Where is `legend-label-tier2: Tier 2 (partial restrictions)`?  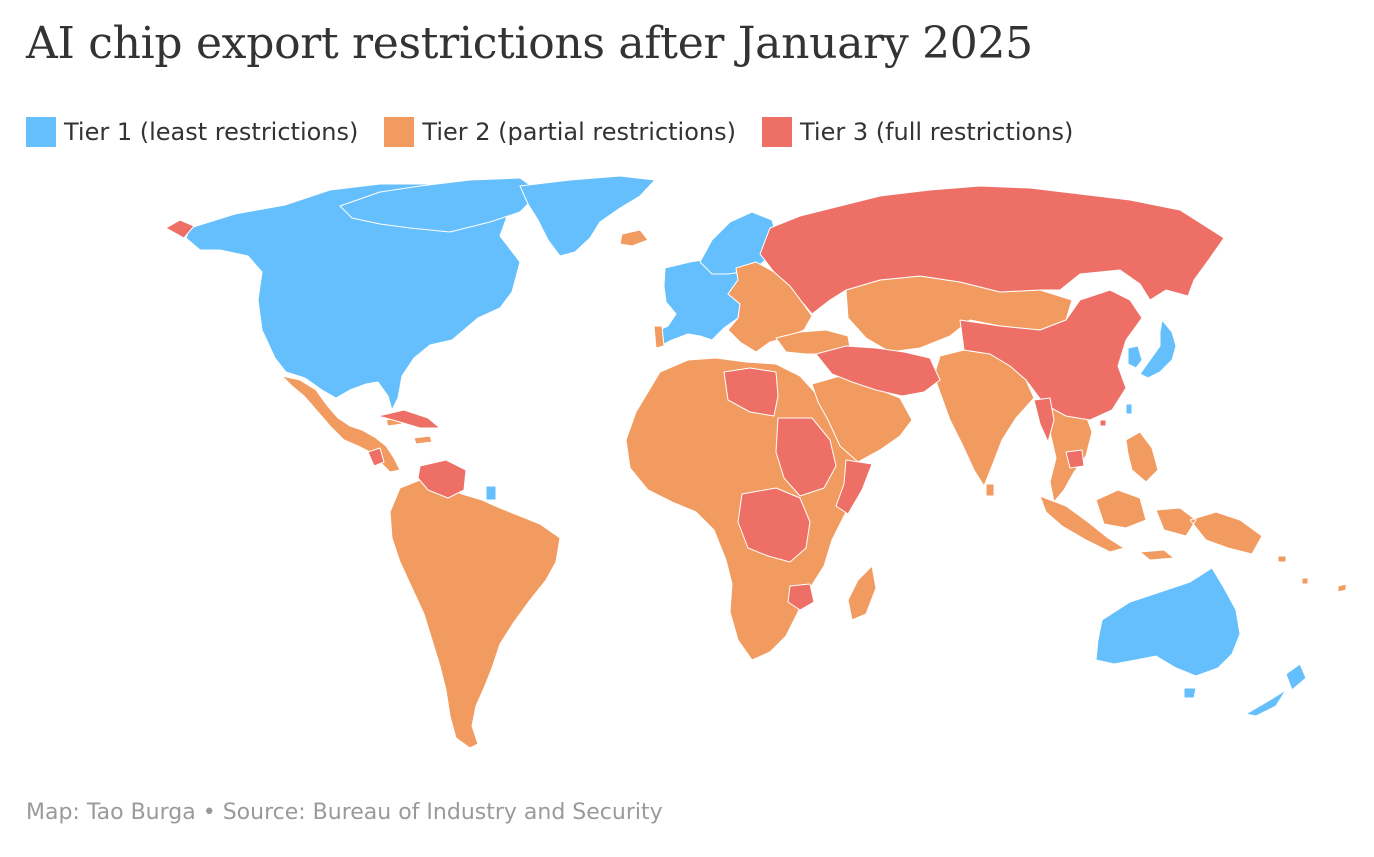
legend-label-tier2: Tier 2 (partial restrictions) is located at coordinates (579, 132).